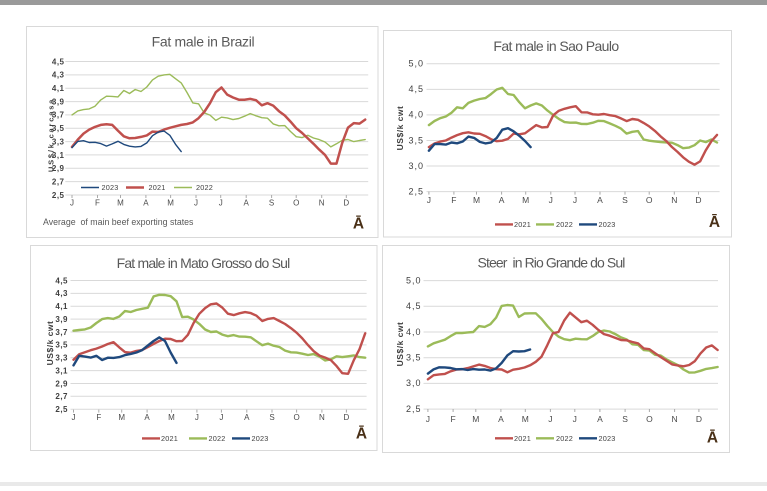  I want to click on svg-text:Average of main beef exportin: Average of main beef exporting states, so click(118, 222).